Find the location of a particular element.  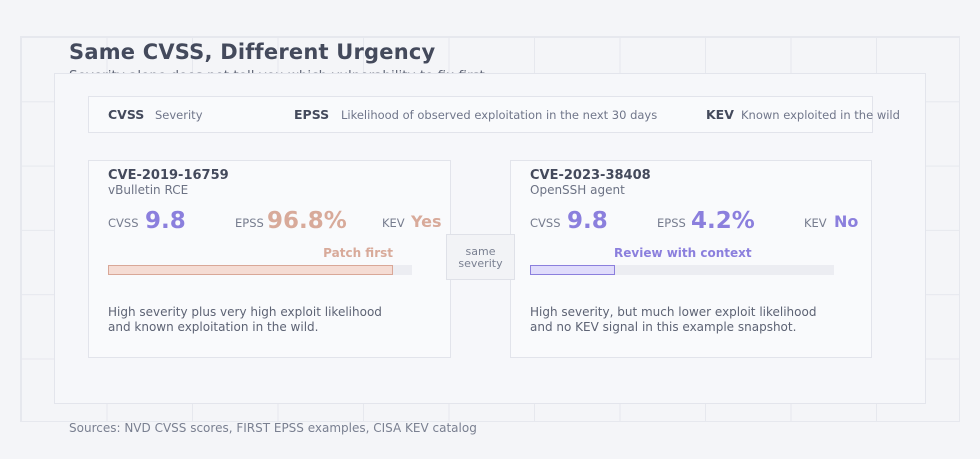

kev-value: No is located at coordinates (846, 221).